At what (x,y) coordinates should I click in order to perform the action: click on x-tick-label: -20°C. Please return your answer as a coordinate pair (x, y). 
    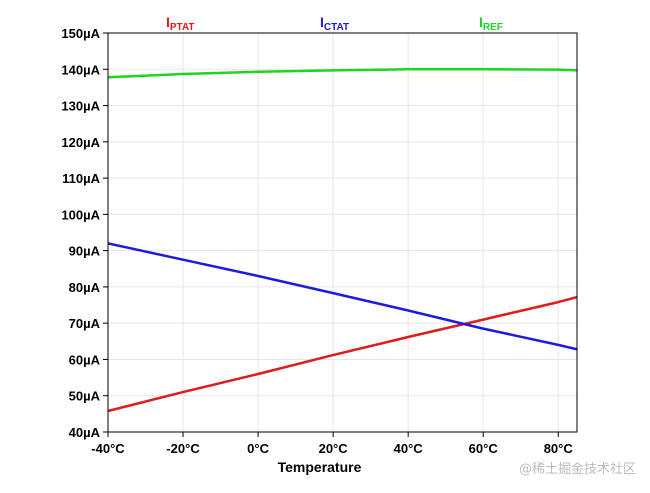
    Looking at the image, I should click on (183, 448).